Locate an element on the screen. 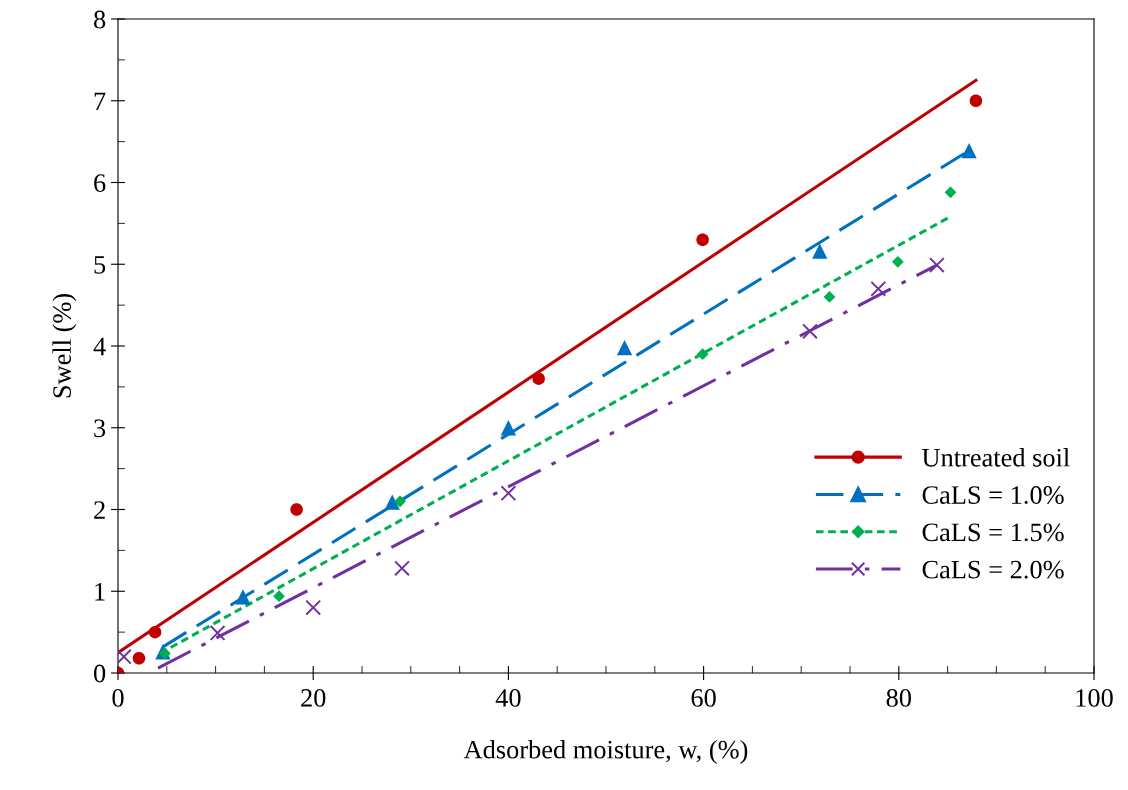 Image resolution: width=1128 pixels, height=790 pixels. y-tick-label: 3 is located at coordinates (100, 428).